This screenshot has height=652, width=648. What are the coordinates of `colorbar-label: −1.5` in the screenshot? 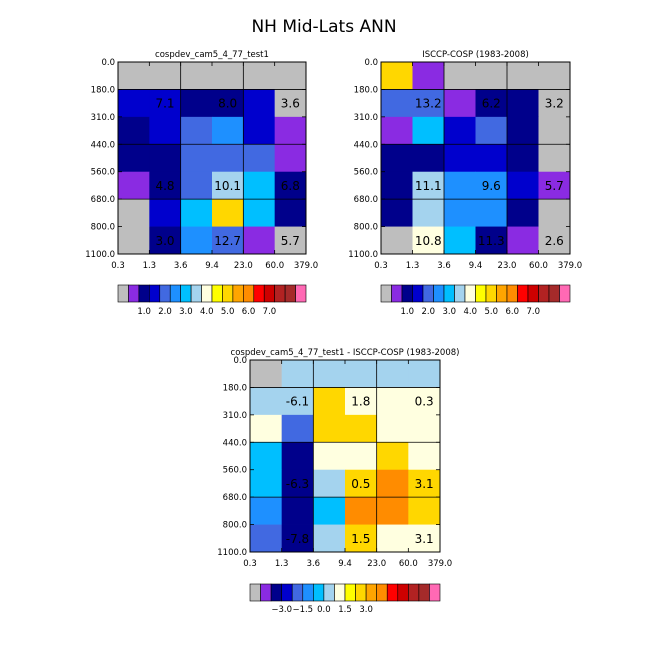 It's located at (302, 610).